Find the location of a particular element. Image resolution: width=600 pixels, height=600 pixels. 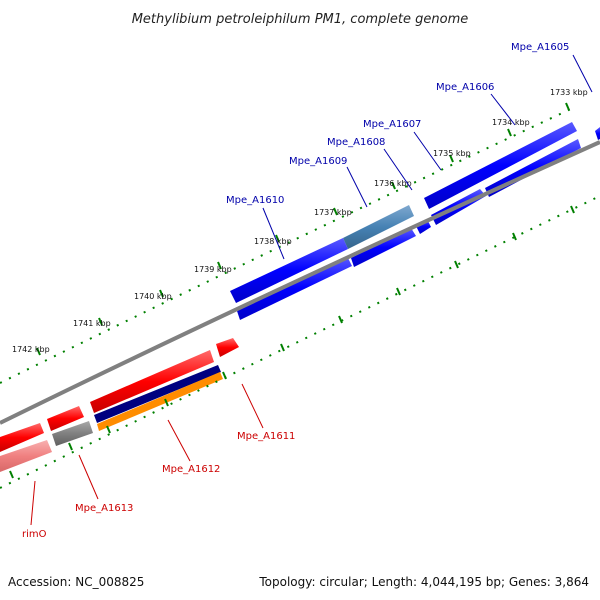

gene-label-mpe-a1612: Mpe_A1612 is located at coordinates (191, 469).